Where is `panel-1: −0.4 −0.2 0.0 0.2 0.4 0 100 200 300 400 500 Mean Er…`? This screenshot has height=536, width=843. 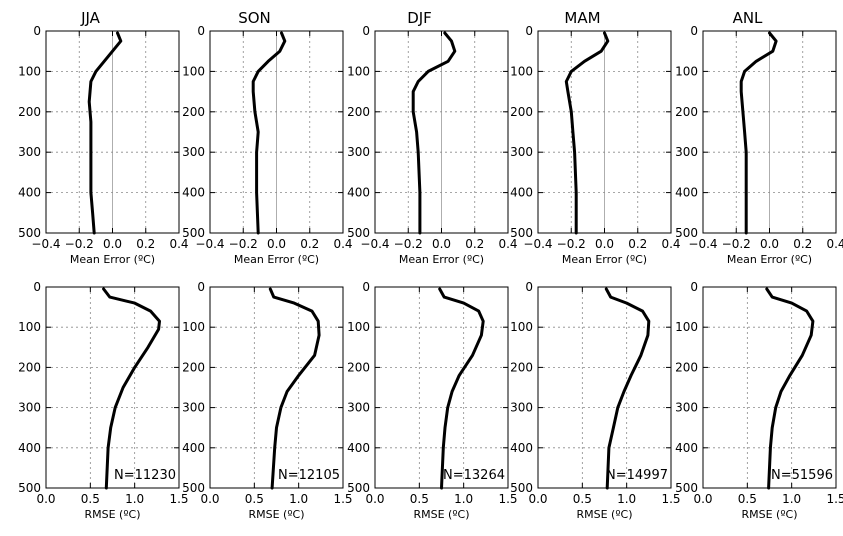
panel-1: −0.4 −0.2 0.0 0.2 0.4 0 100 200 300 400 500 Mean Er… is located at coordinates (103, 137).